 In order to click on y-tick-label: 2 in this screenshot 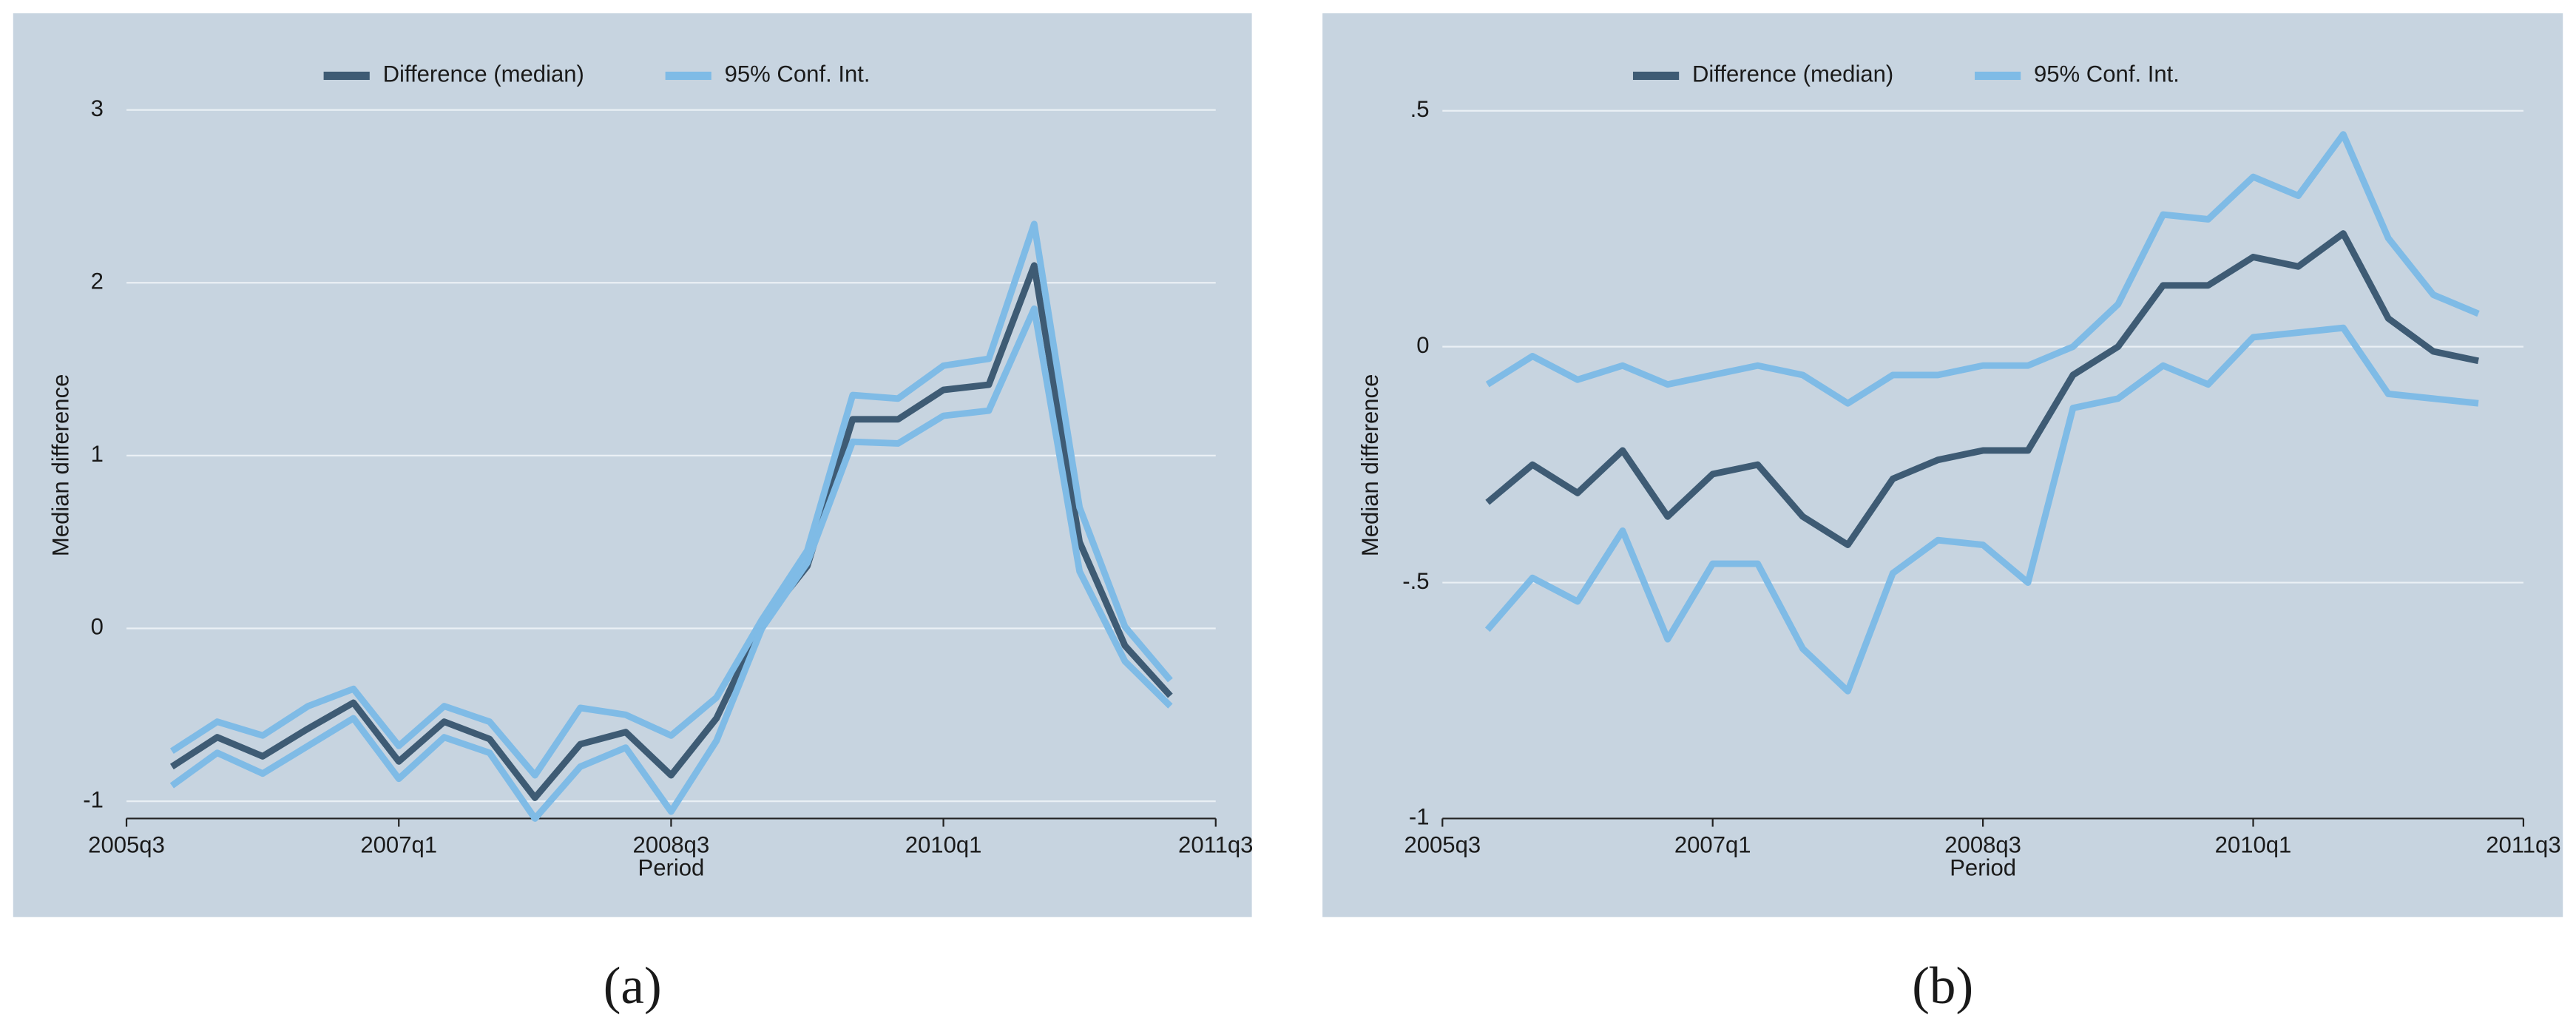, I will do `click(97, 281)`.